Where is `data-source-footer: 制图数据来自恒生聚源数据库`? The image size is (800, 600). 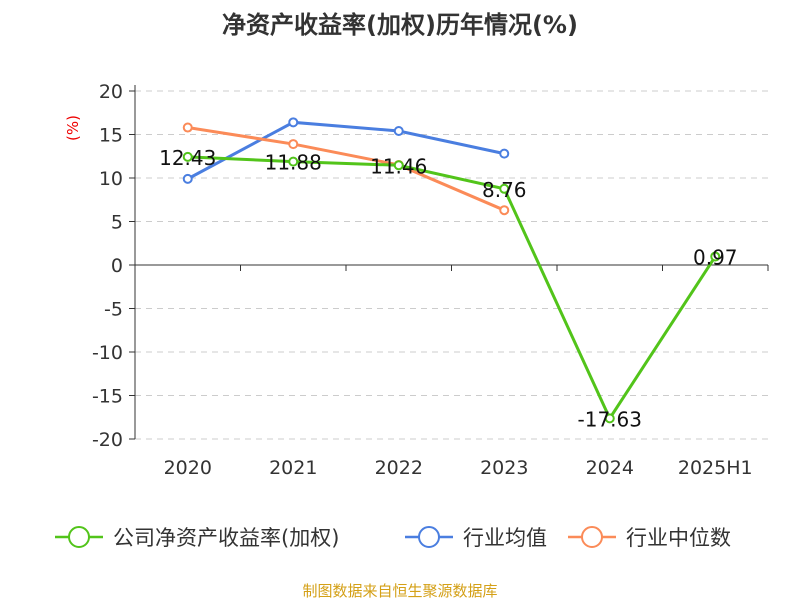 data-source-footer: 制图数据来自恒生聚源数据库 is located at coordinates (399, 591).